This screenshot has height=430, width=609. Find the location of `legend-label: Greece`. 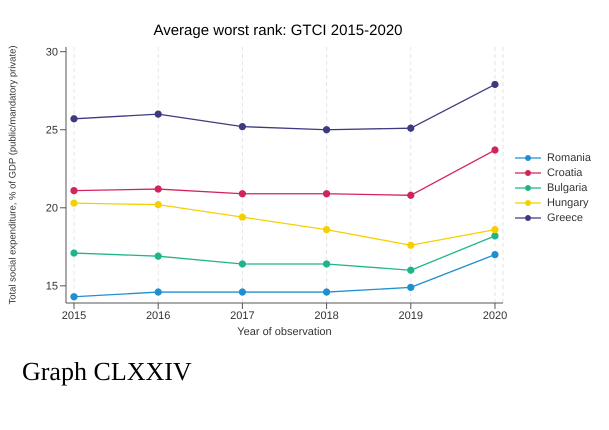

legend-label: Greece is located at coordinates (565, 218).